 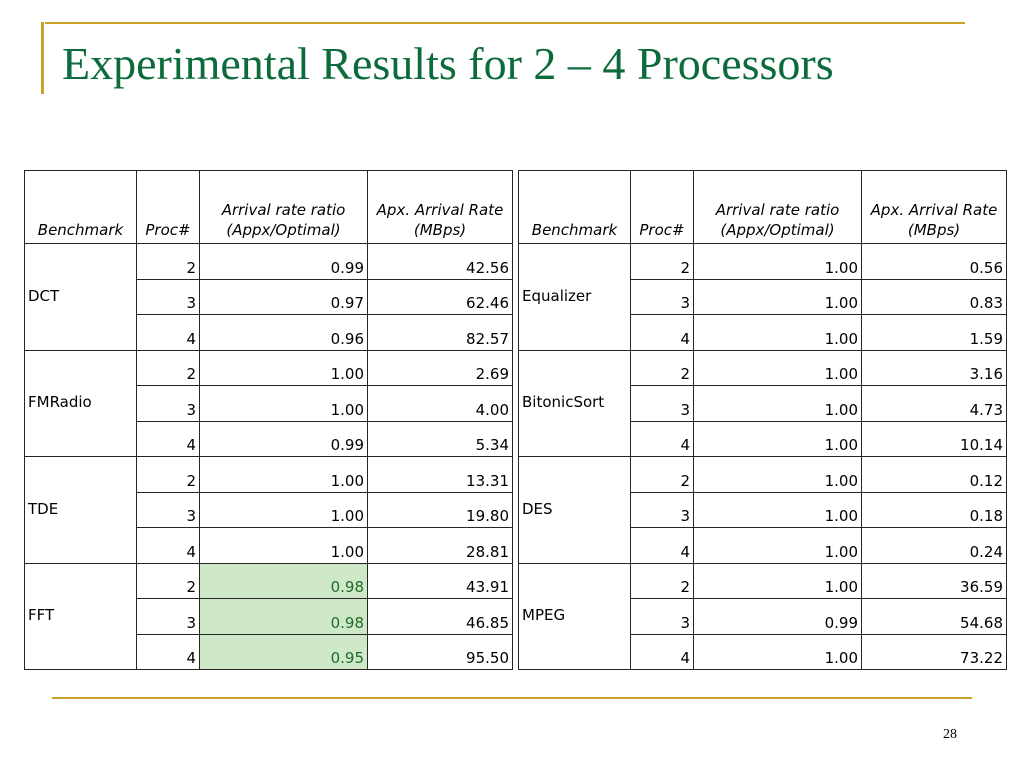 I want to click on rate-cell: 73.22, so click(x=934, y=651).